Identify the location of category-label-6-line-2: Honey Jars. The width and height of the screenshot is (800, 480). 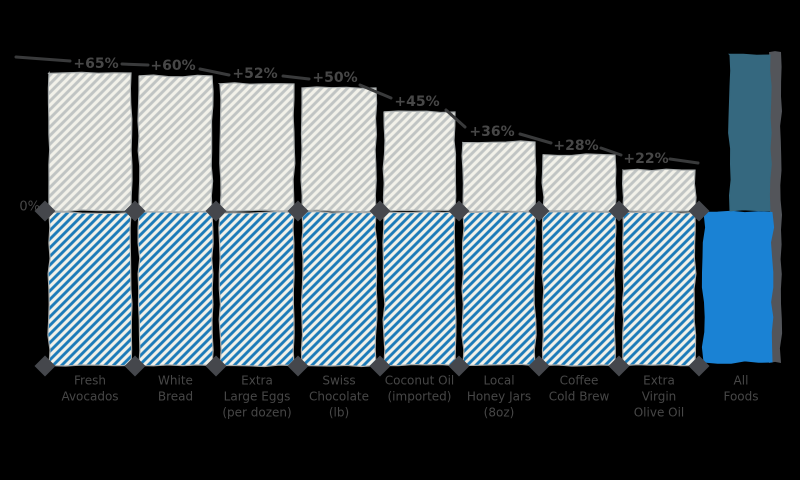
(499, 397).